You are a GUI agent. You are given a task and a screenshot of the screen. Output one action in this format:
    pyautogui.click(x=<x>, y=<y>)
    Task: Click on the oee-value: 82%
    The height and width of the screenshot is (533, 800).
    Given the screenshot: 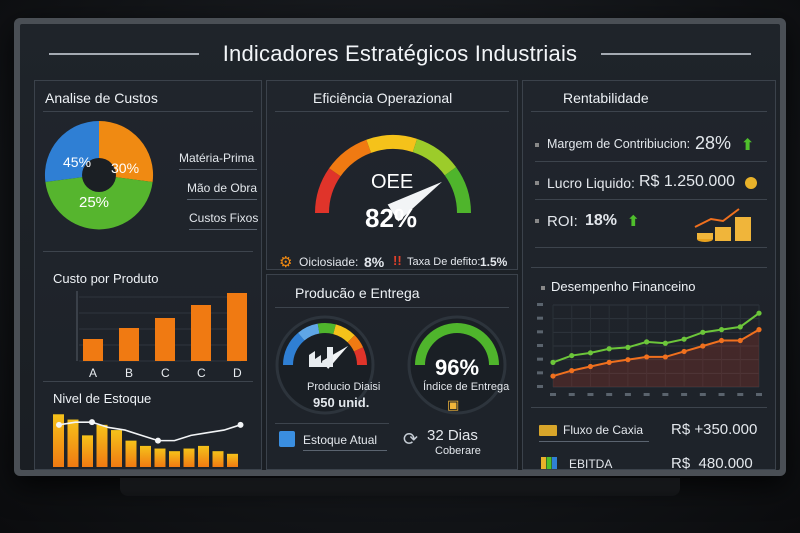 What is the action you would take?
    pyautogui.click(x=391, y=218)
    